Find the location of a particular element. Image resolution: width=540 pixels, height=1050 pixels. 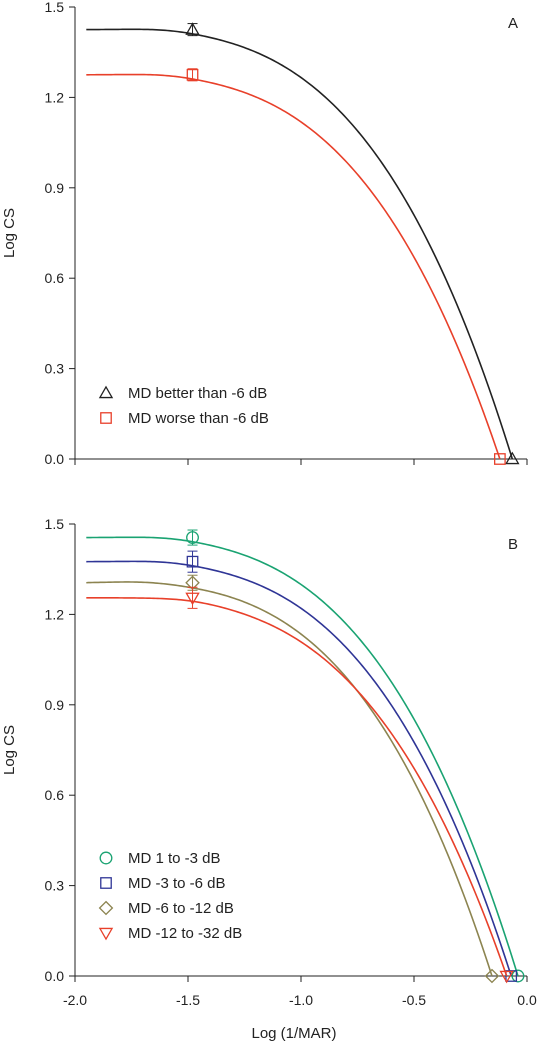

legend-label: MD -6 to -12 dB is located at coordinates (181, 908).